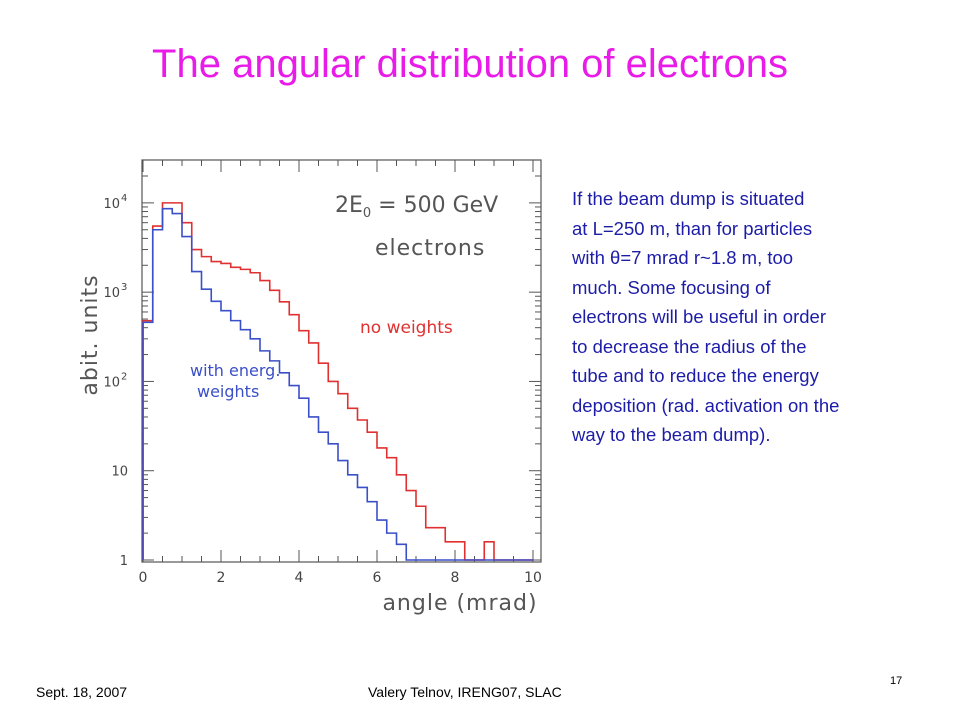 Image resolution: width=960 pixels, height=720 pixels. Describe the element at coordinates (455, 578) in the screenshot. I see `x-tick-label: 8` at that location.